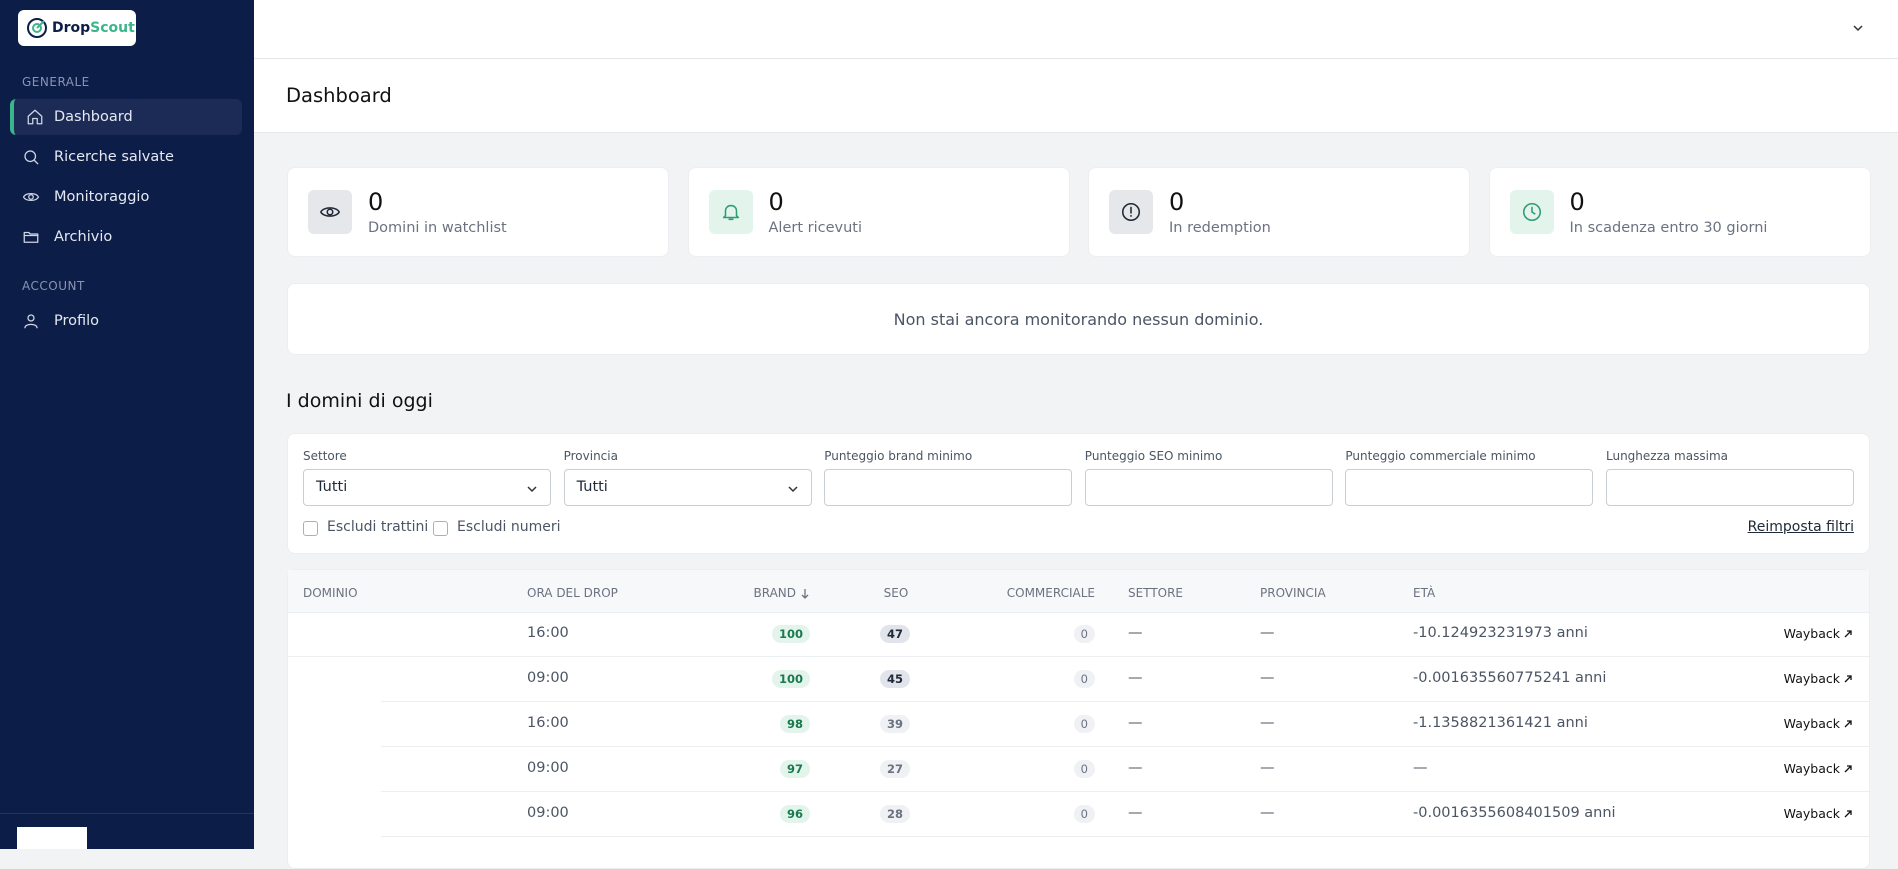 The height and width of the screenshot is (869, 1898). What do you see at coordinates (1076, 96) in the screenshot?
I see `title-bar: Dashboard` at bounding box center [1076, 96].